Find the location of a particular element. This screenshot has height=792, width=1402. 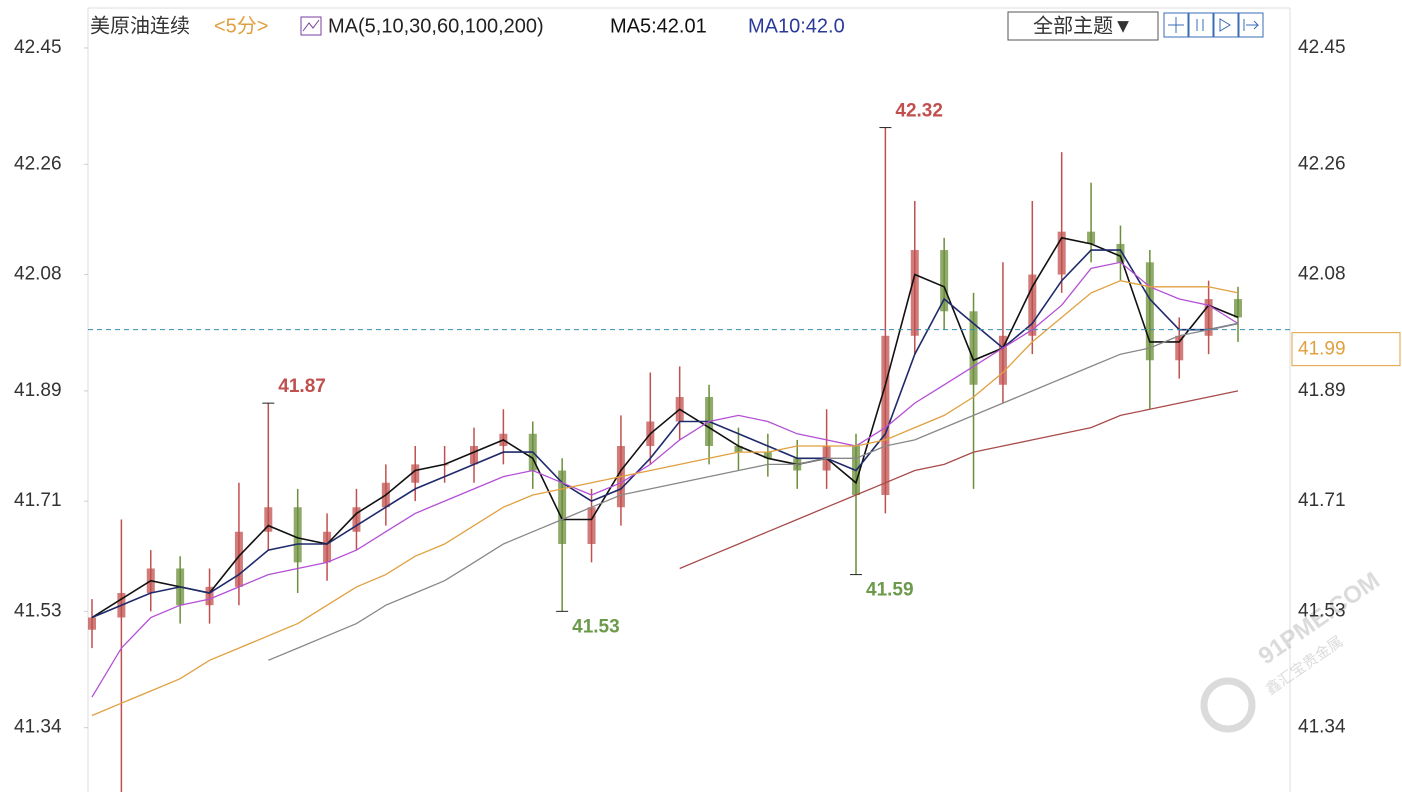

indicator-icon is located at coordinates (311, 26).